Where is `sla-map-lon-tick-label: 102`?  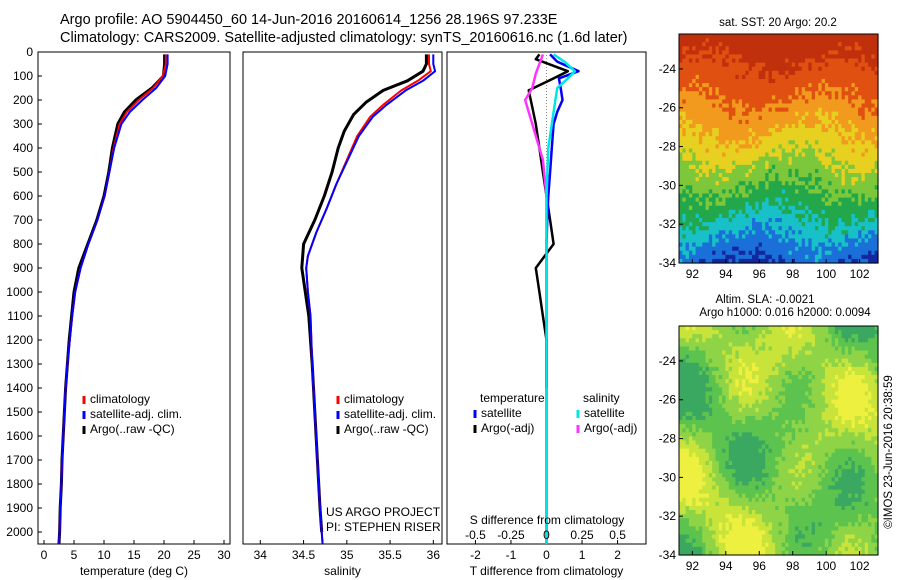 sla-map-lon-tick-label: 102 is located at coordinates (860, 566).